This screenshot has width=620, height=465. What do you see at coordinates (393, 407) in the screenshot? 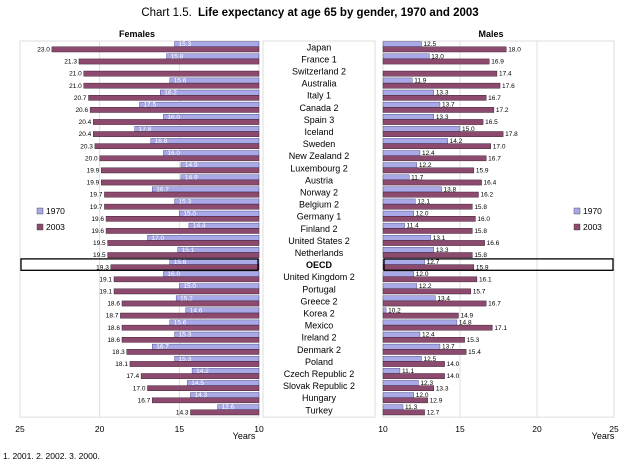
I see `male-1970-bar-turkey` at bounding box center [393, 407].